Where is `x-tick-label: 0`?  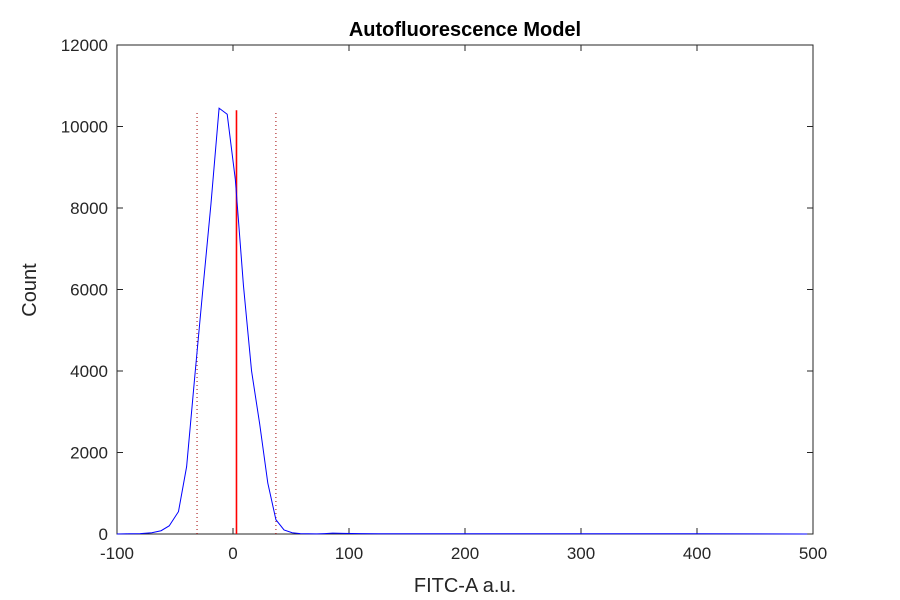 x-tick-label: 0 is located at coordinates (232, 553).